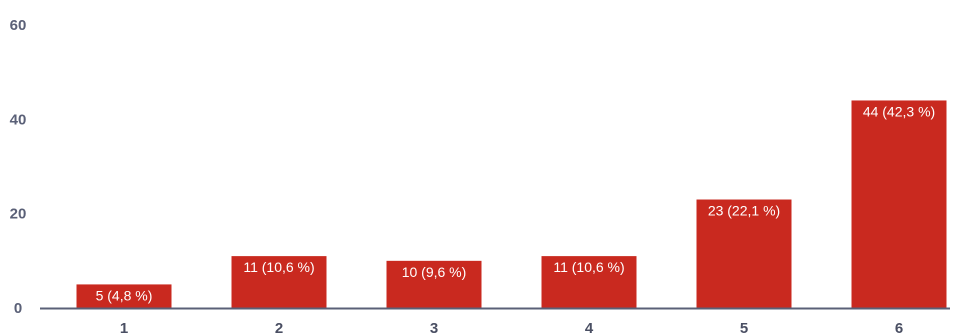 The image size is (966, 335). I want to click on y-tick-label: 60, so click(18, 25).